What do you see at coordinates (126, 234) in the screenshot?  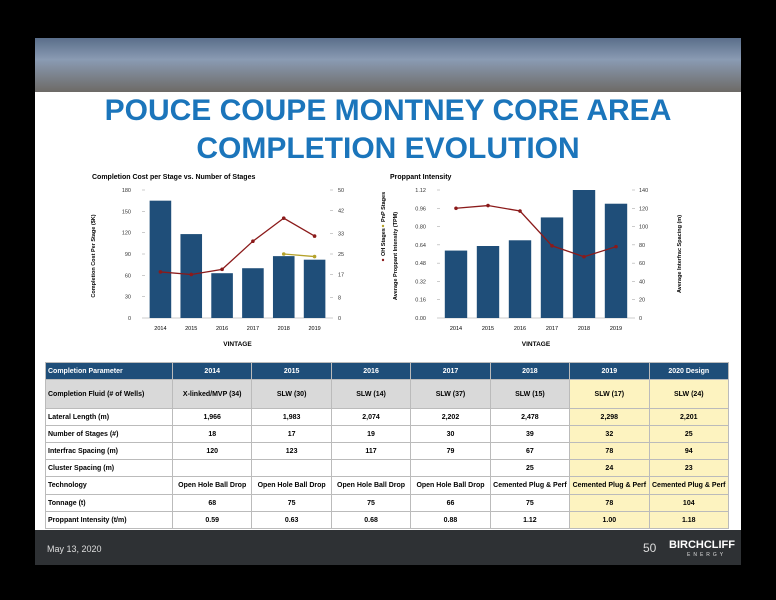 I see `y-tick-label: 120` at bounding box center [126, 234].